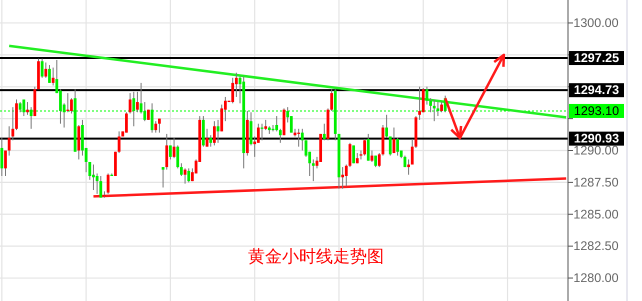  What do you see at coordinates (316, 257) in the screenshot?
I see `text: 黄金小时线走势图` at bounding box center [316, 257].